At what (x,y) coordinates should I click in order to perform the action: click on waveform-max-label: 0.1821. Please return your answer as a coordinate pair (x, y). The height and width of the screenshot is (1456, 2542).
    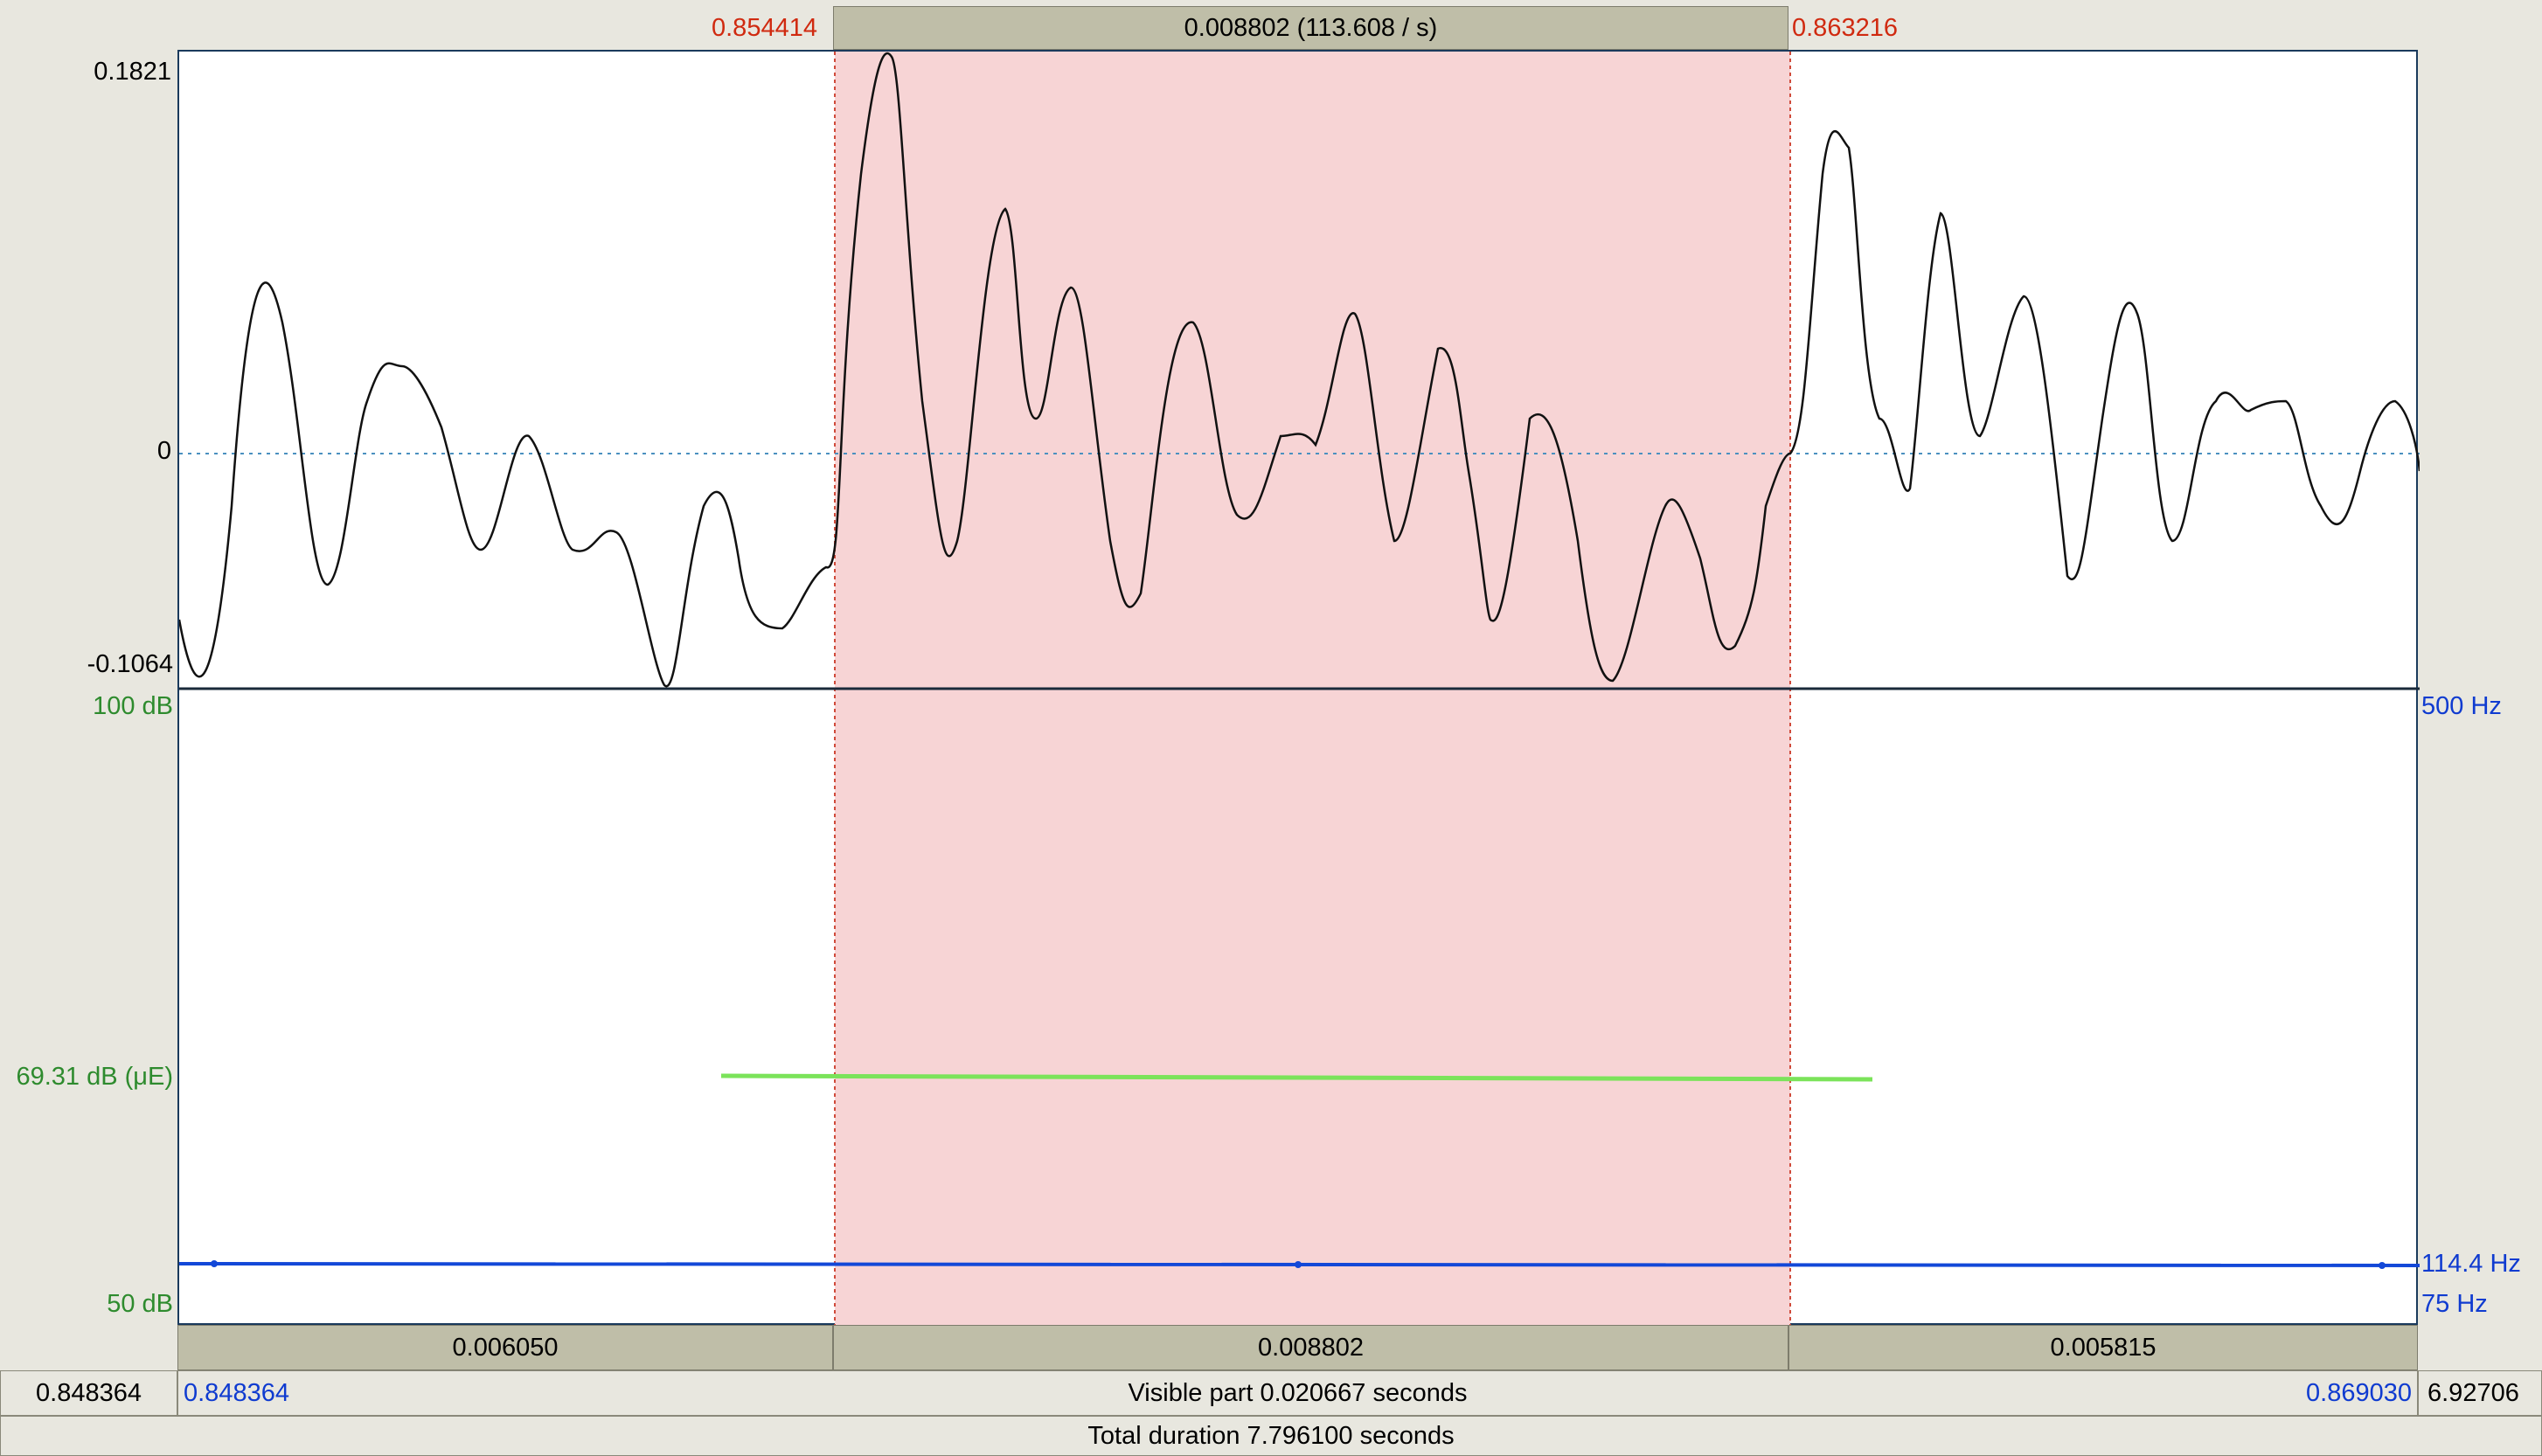
    Looking at the image, I should click on (133, 72).